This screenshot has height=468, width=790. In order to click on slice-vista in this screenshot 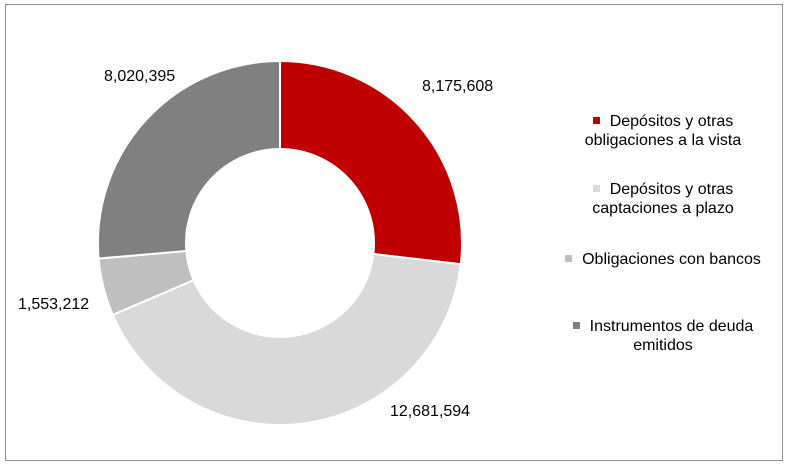, I will do `click(371, 162)`.